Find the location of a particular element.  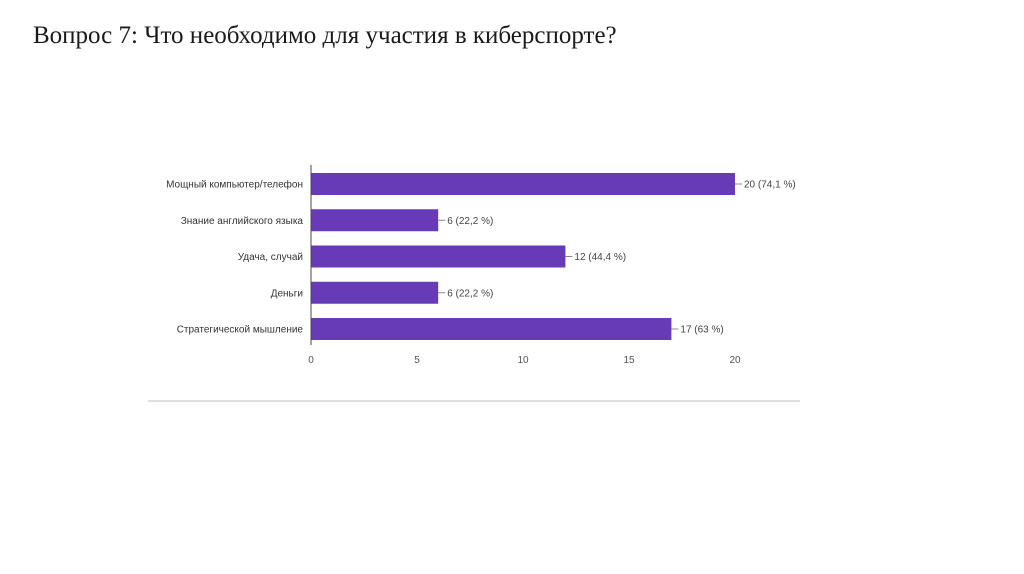

category-label: Мощный компьютер/телефон is located at coordinates (234, 185).